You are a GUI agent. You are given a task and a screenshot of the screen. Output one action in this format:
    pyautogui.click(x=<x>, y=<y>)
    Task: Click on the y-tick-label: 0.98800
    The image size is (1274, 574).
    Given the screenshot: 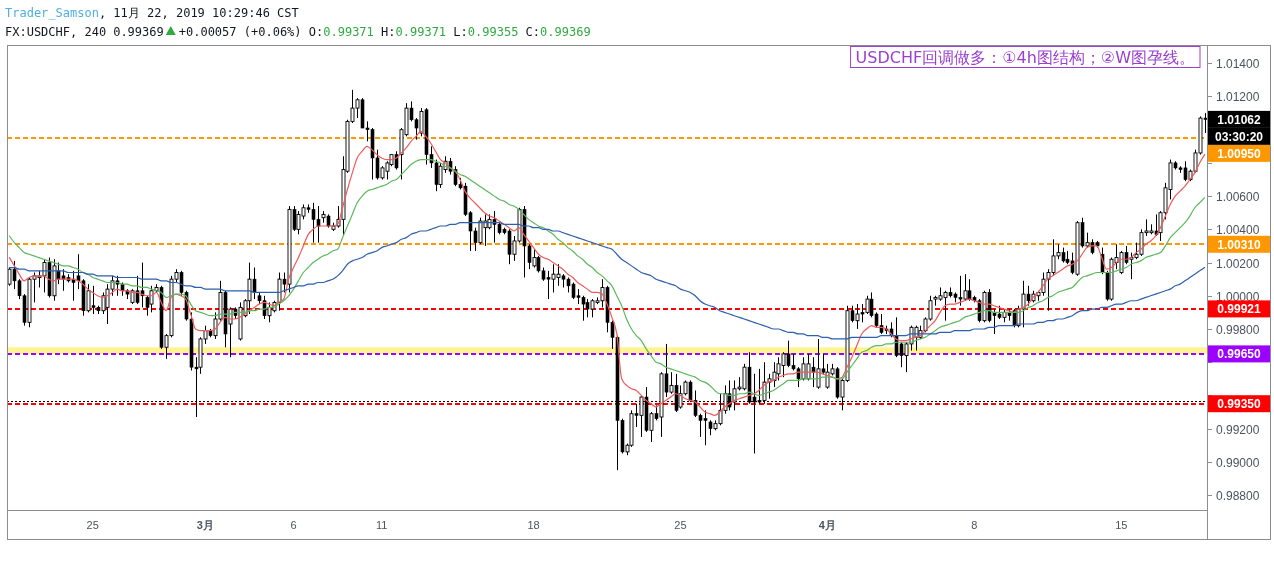 What is the action you would take?
    pyautogui.click(x=1238, y=495)
    